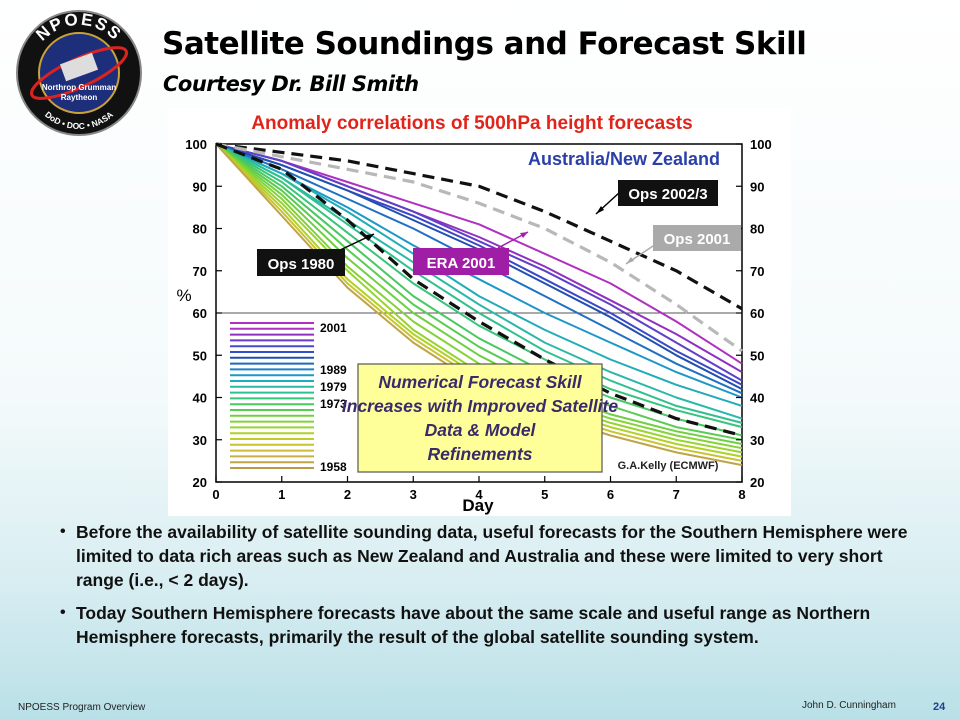 Image resolution: width=960 pixels, height=720 pixels. What do you see at coordinates (316, 254) in the screenshot?
I see `callout-ops-1980: Ops 1980` at bounding box center [316, 254].